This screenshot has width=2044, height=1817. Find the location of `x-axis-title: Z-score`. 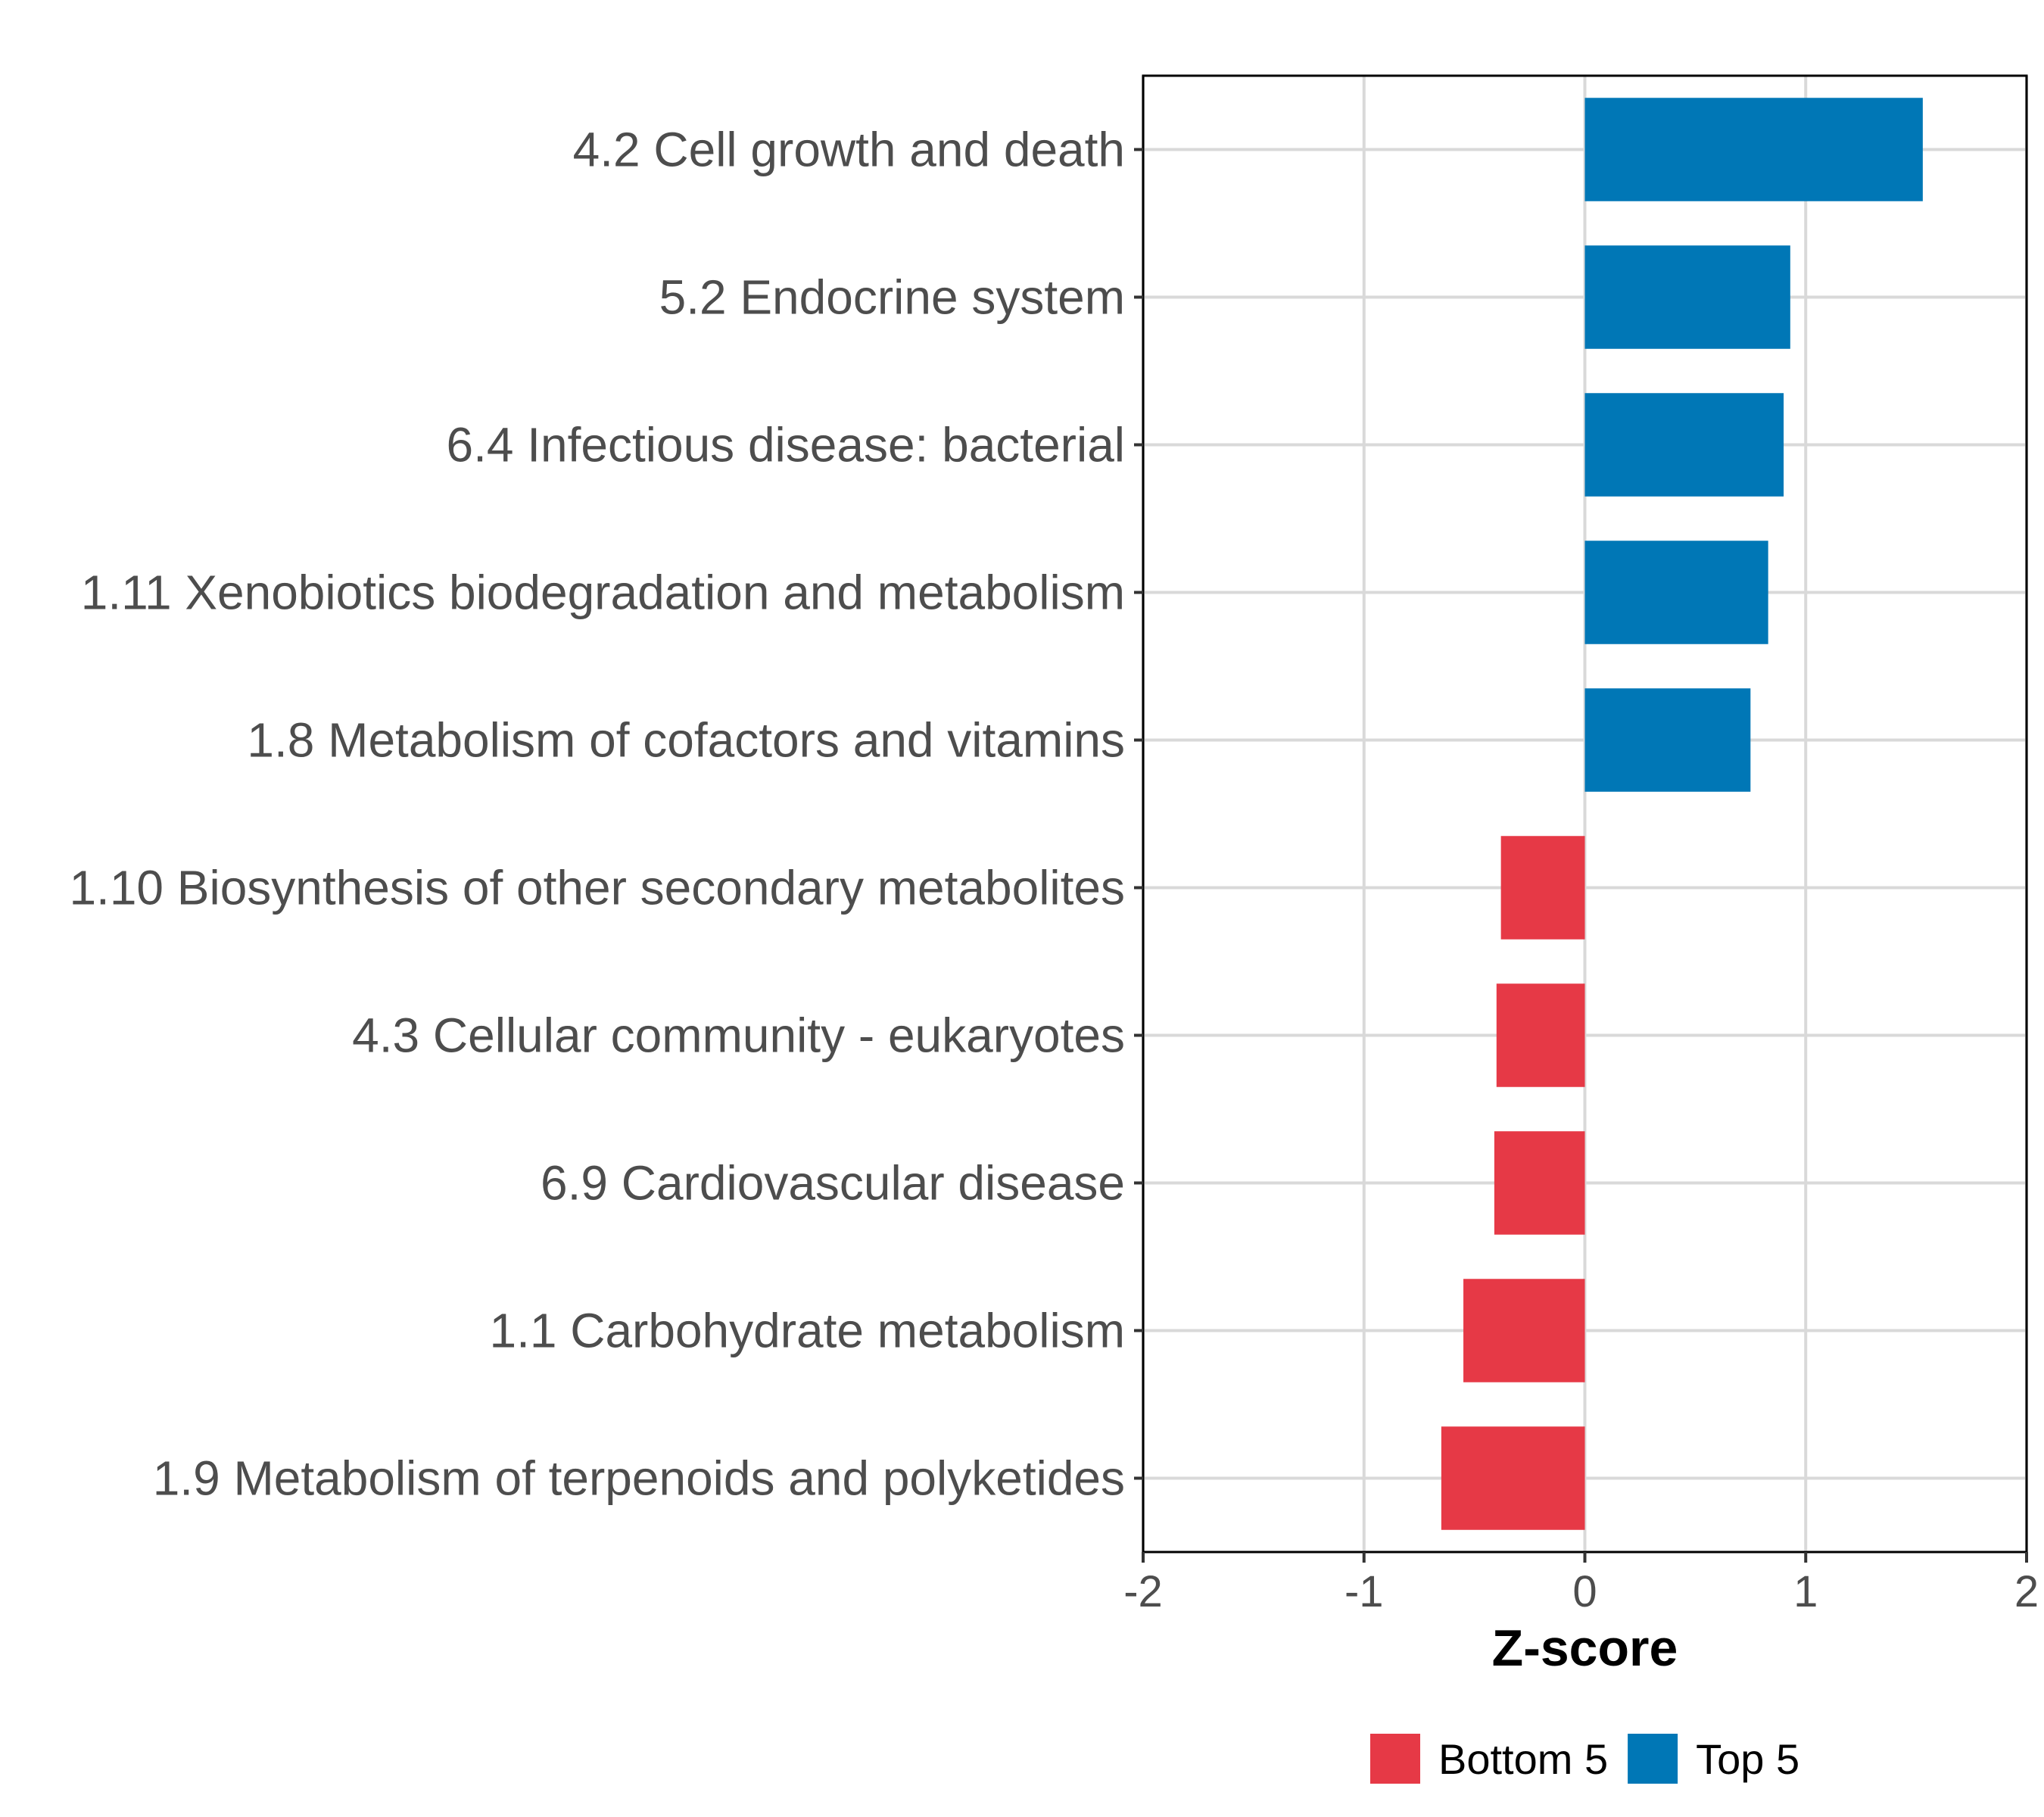

x-axis-title: Z-score is located at coordinates (1585, 1648).